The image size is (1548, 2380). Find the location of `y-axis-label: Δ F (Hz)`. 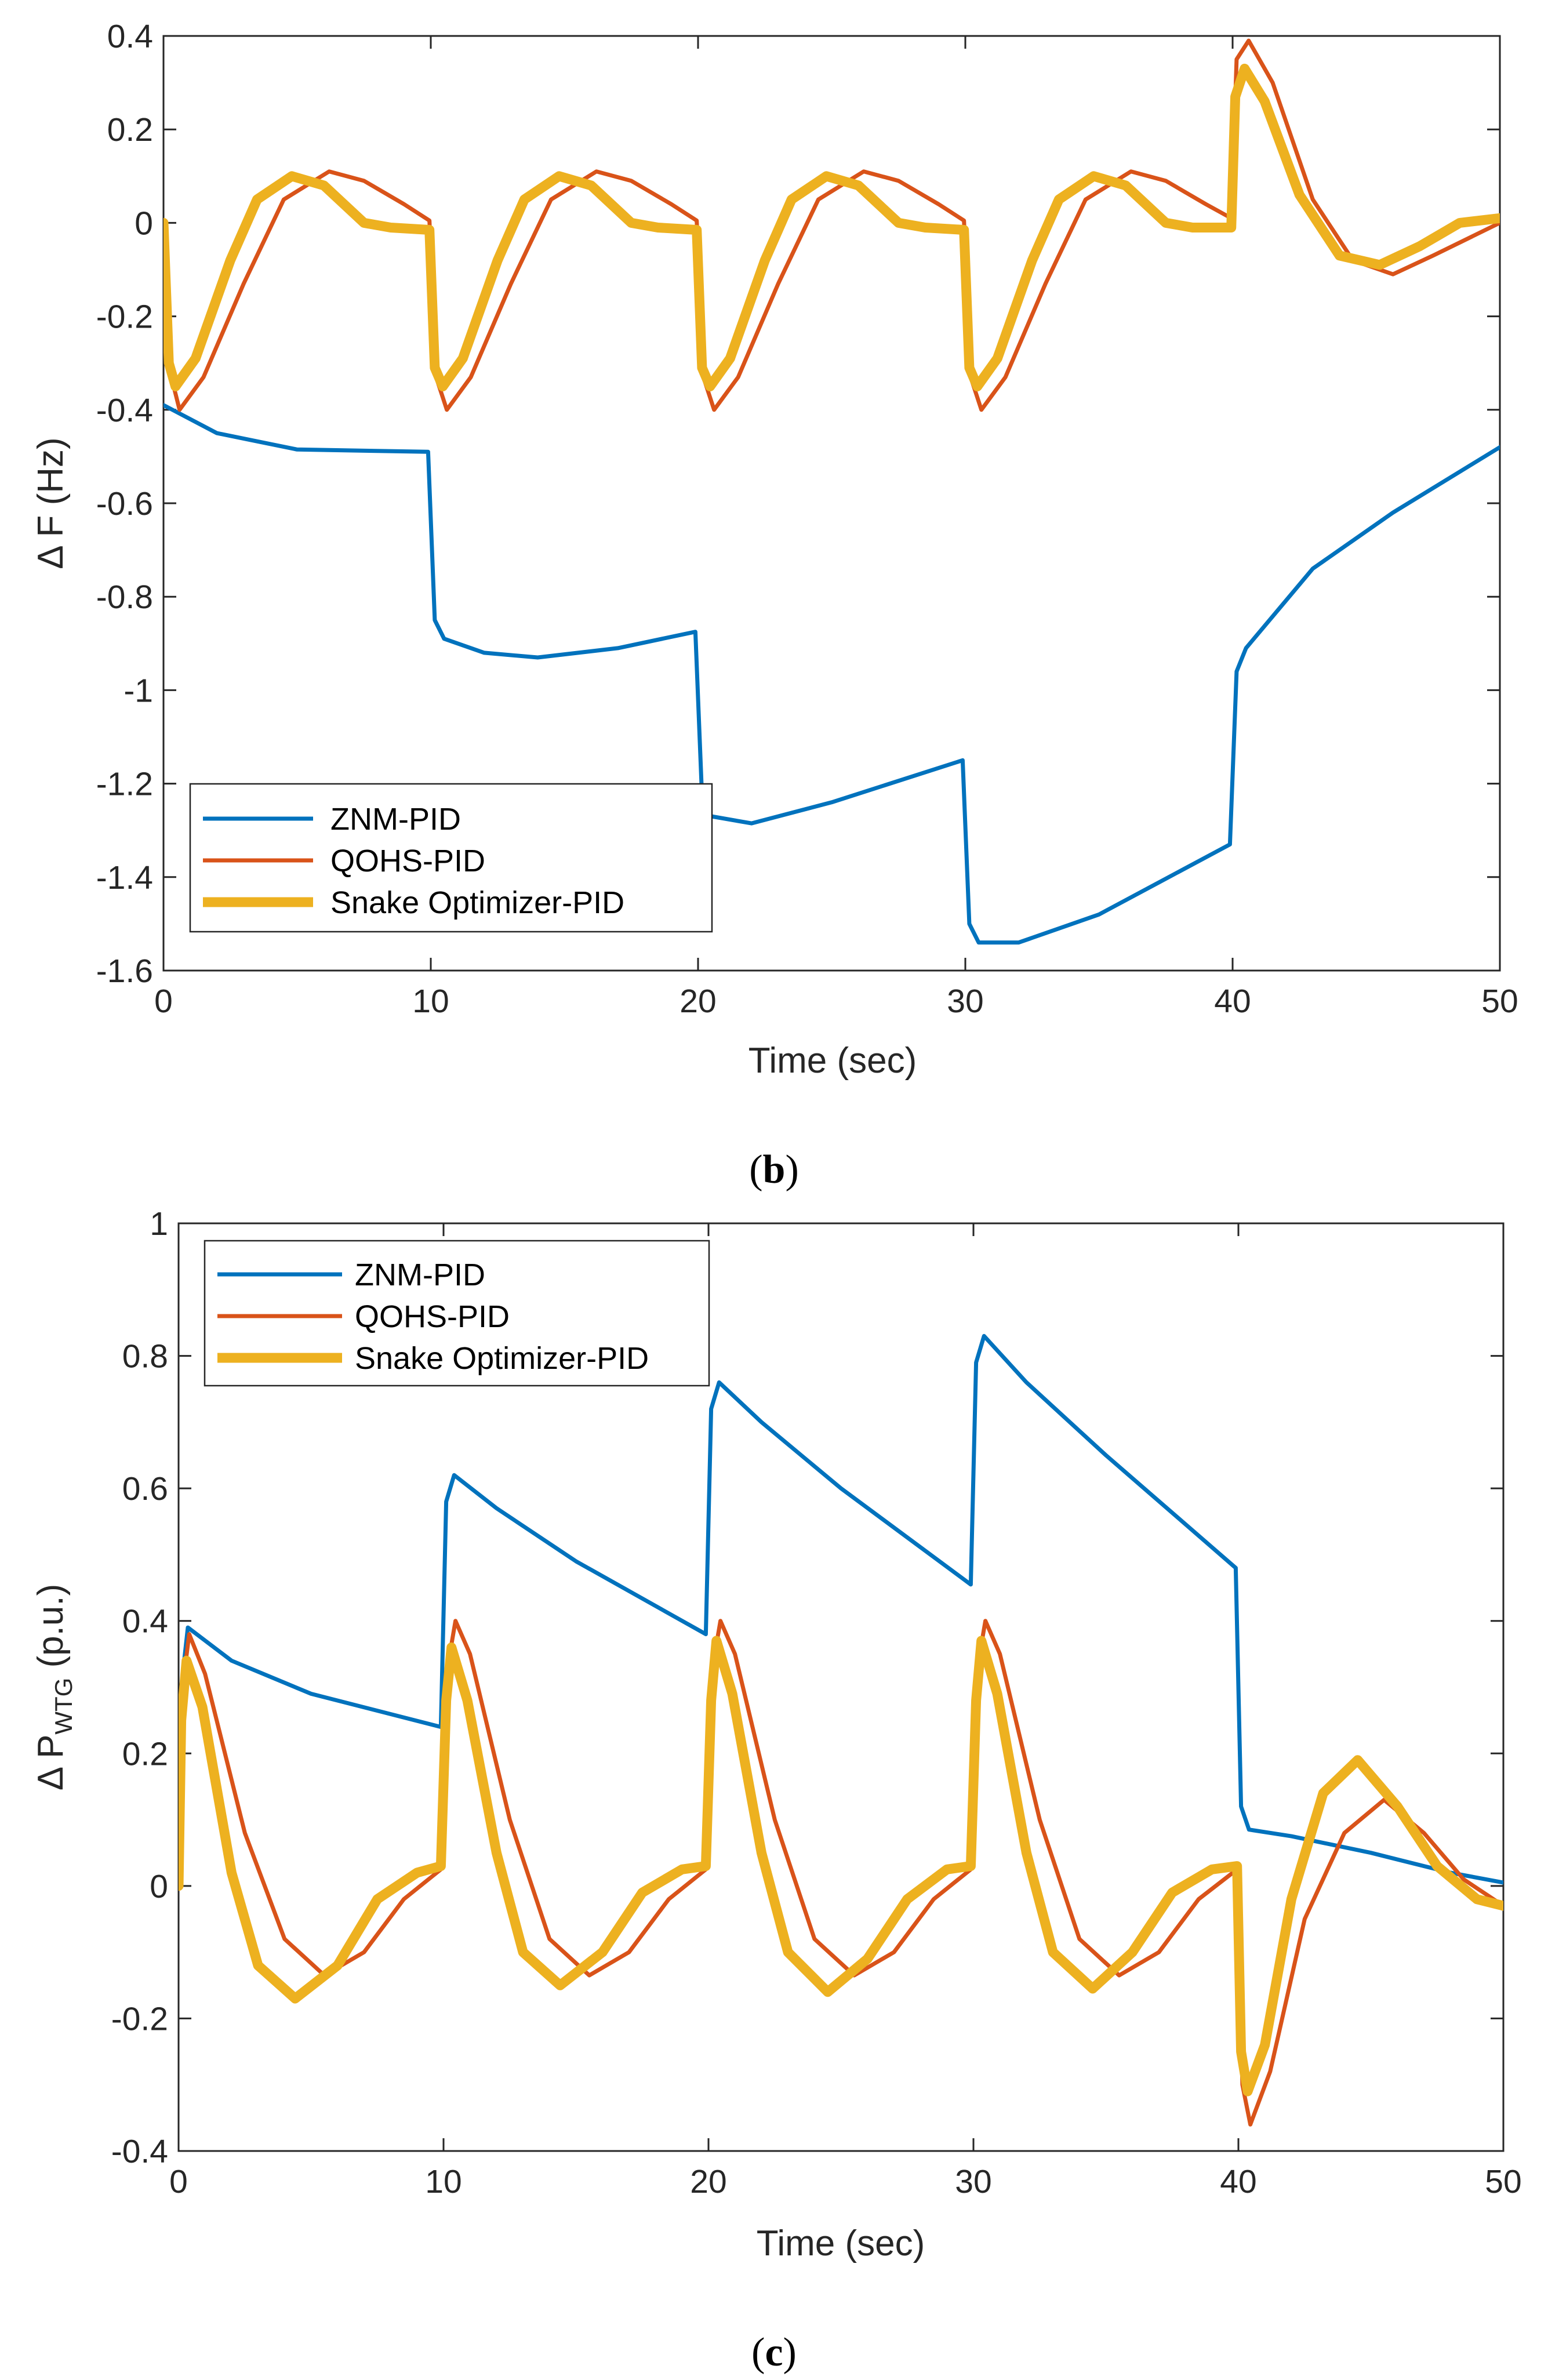

y-axis-label: Δ F (Hz) is located at coordinates (51, 503).